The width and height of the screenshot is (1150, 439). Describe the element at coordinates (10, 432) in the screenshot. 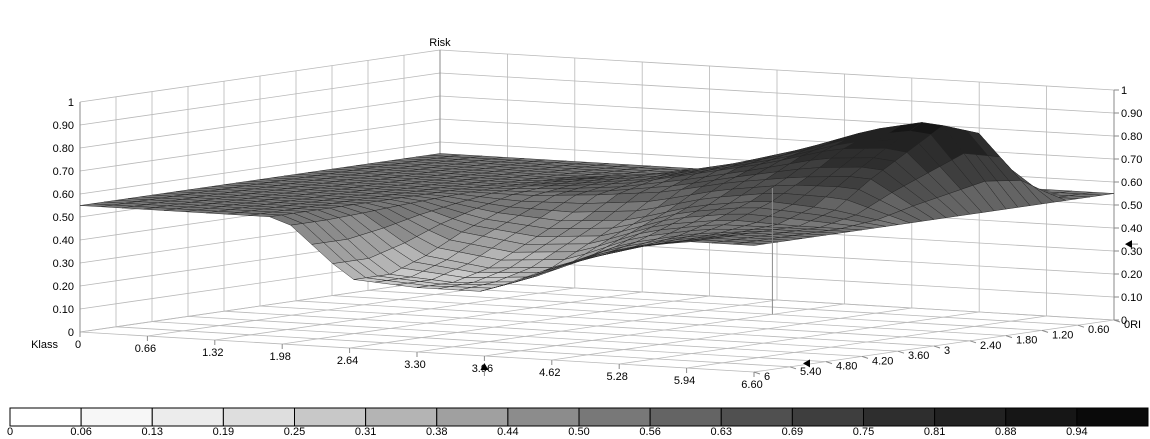

I see `legend-label: 0` at that location.